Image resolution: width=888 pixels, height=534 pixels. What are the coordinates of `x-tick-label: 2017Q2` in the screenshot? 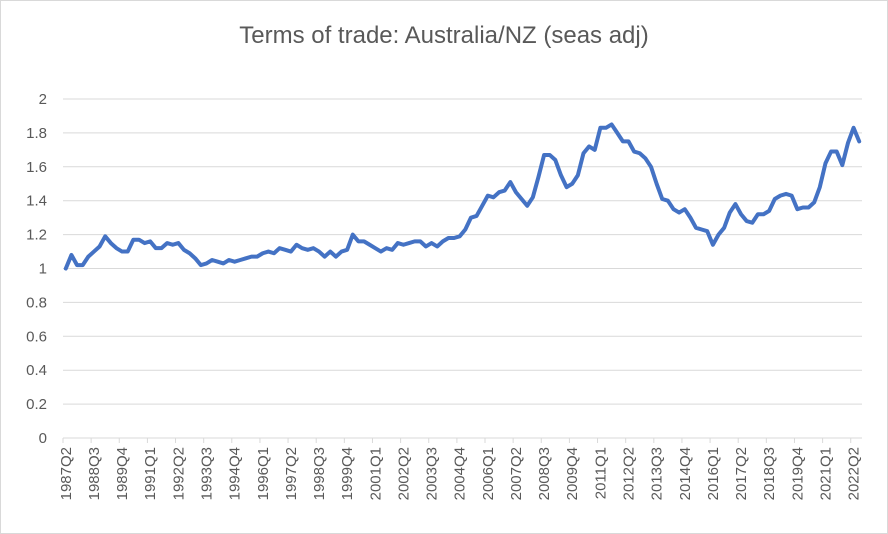 It's located at (741, 473).